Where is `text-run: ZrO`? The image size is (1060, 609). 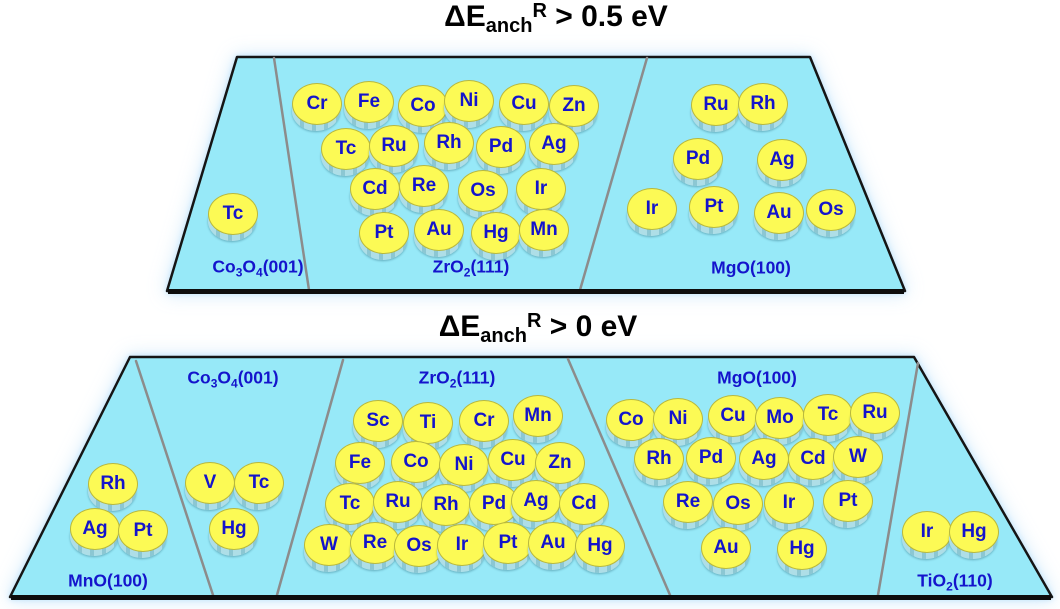 text-run: ZrO is located at coordinates (448, 266).